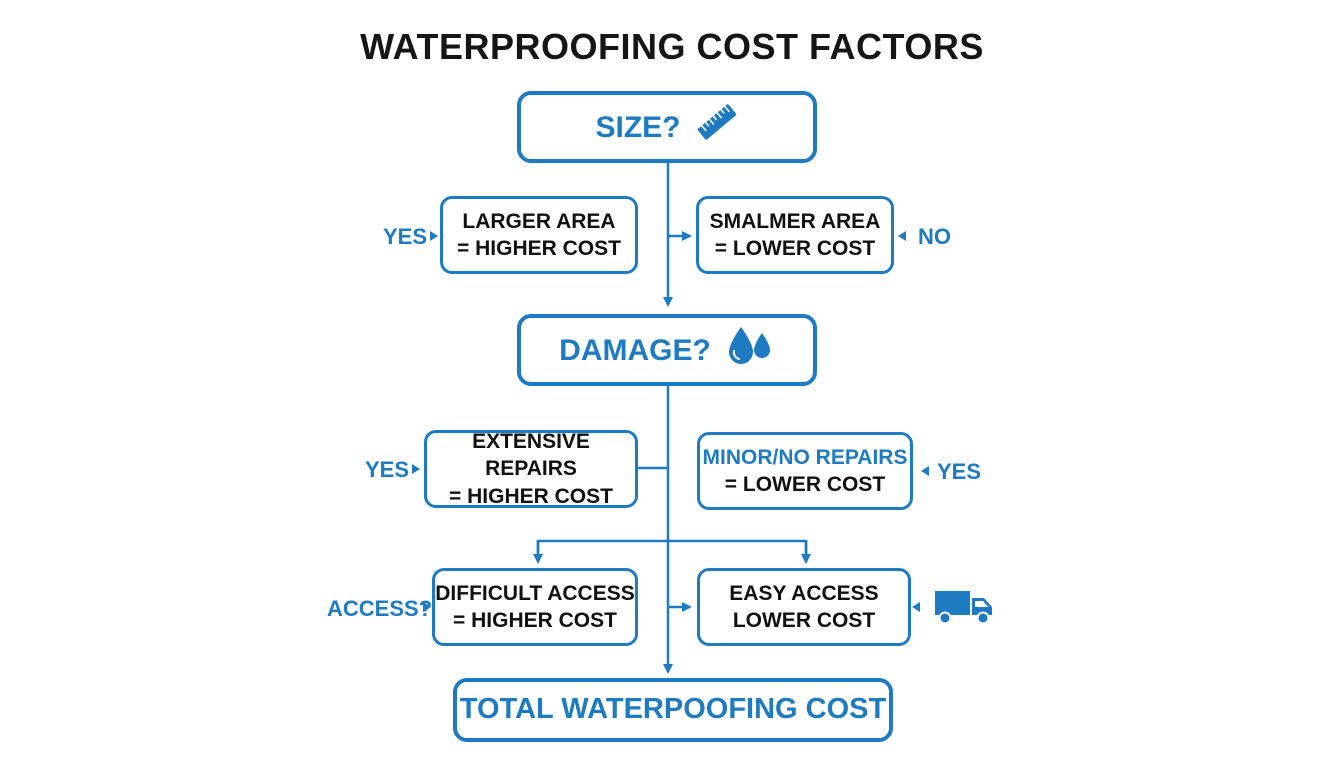 The width and height of the screenshot is (1344, 768). I want to click on larger-area-line2: = HIGHER COST, so click(539, 248).